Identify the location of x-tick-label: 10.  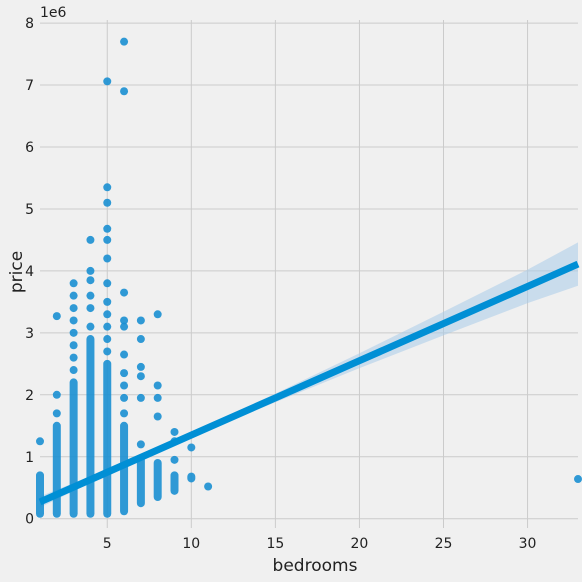
(191, 544).